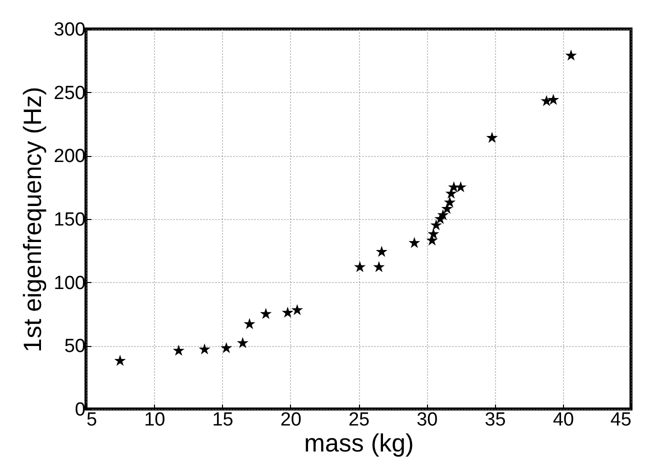  Describe the element at coordinates (70, 283) in the screenshot. I see `y-tick-label: 100` at that location.